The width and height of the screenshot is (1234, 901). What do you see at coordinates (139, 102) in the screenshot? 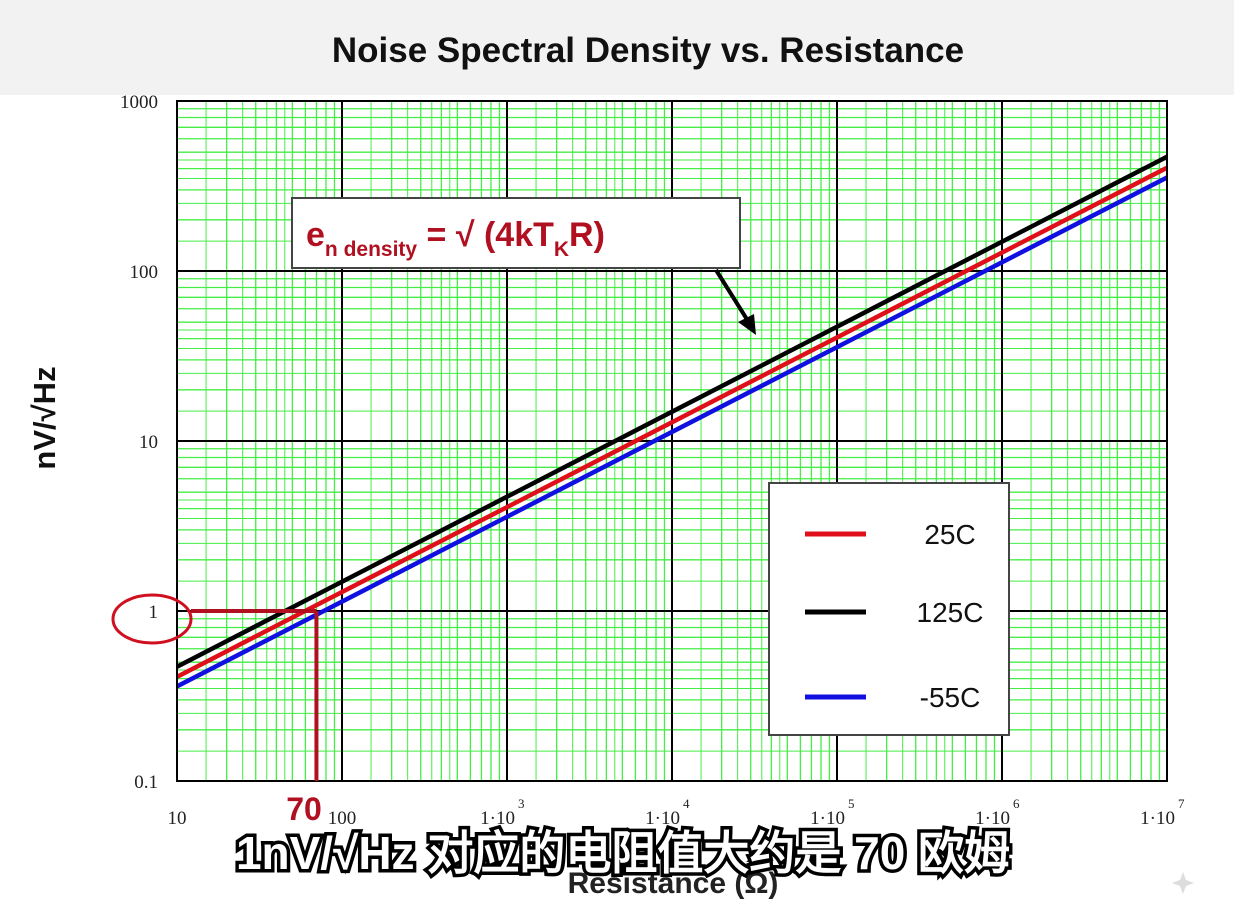
I see `y-tick-label: 1000` at bounding box center [139, 102].